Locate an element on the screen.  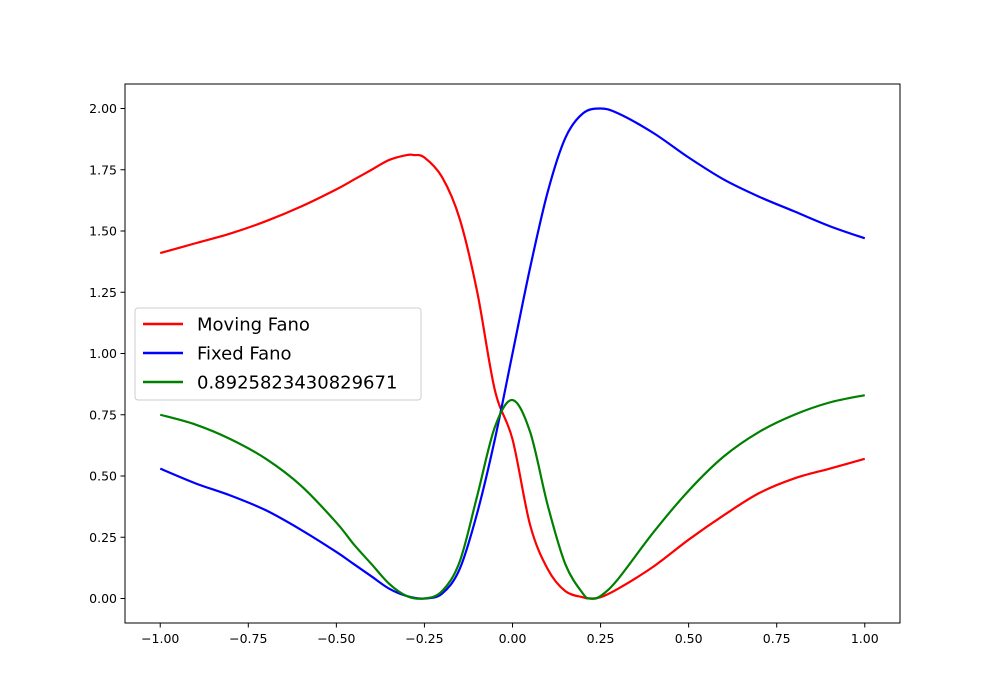
x-tick-label: 1.00 is located at coordinates (865, 638).